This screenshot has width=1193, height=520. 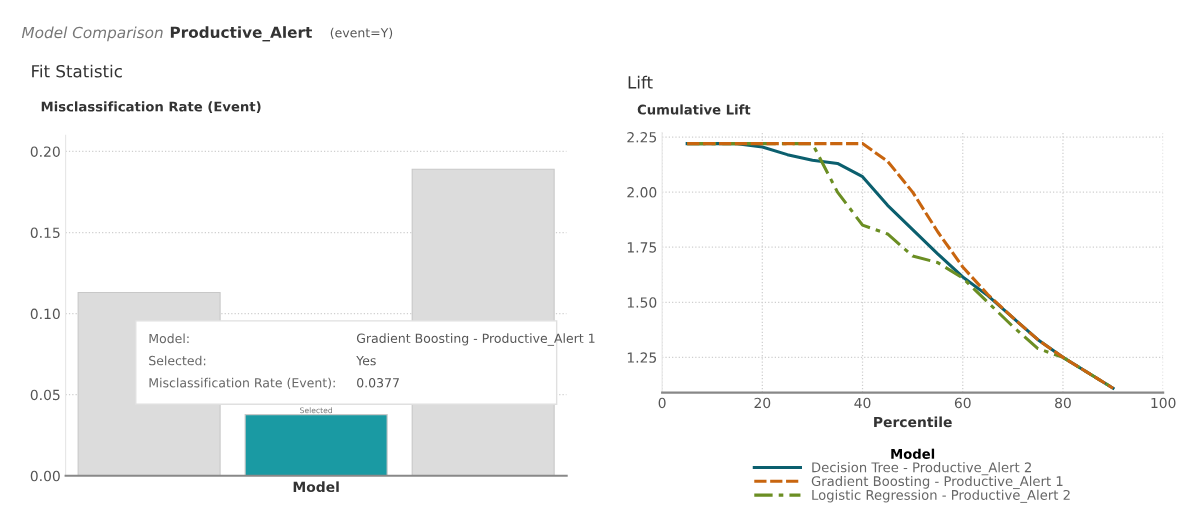 I want to click on x-tick-label: 100, so click(x=1163, y=403).